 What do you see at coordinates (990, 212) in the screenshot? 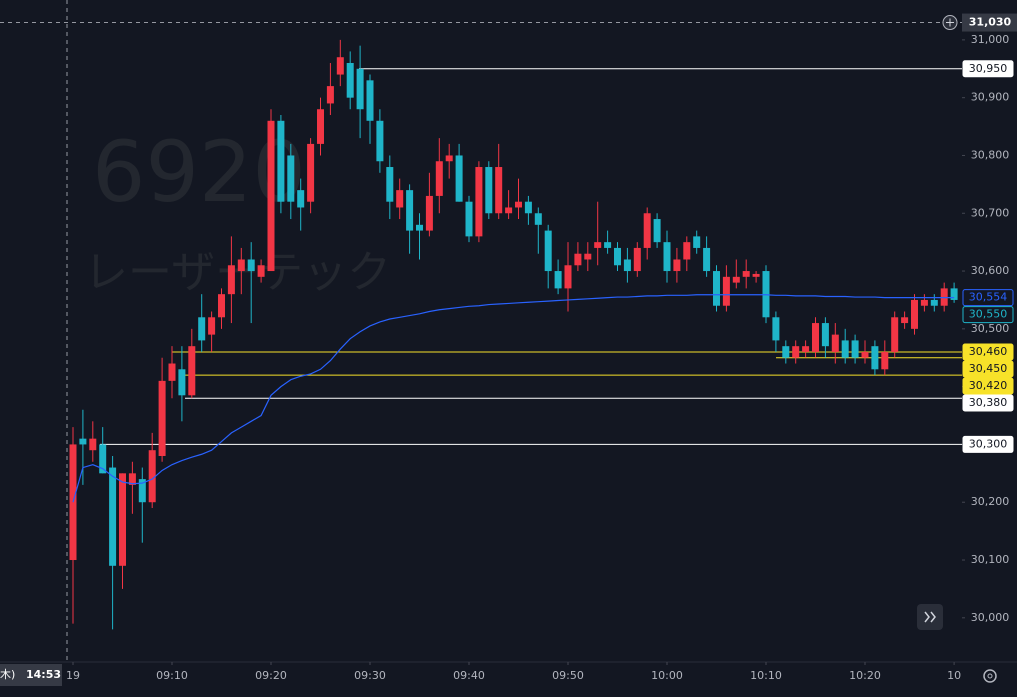
I see `y-tick-label: 30,700` at bounding box center [990, 212].